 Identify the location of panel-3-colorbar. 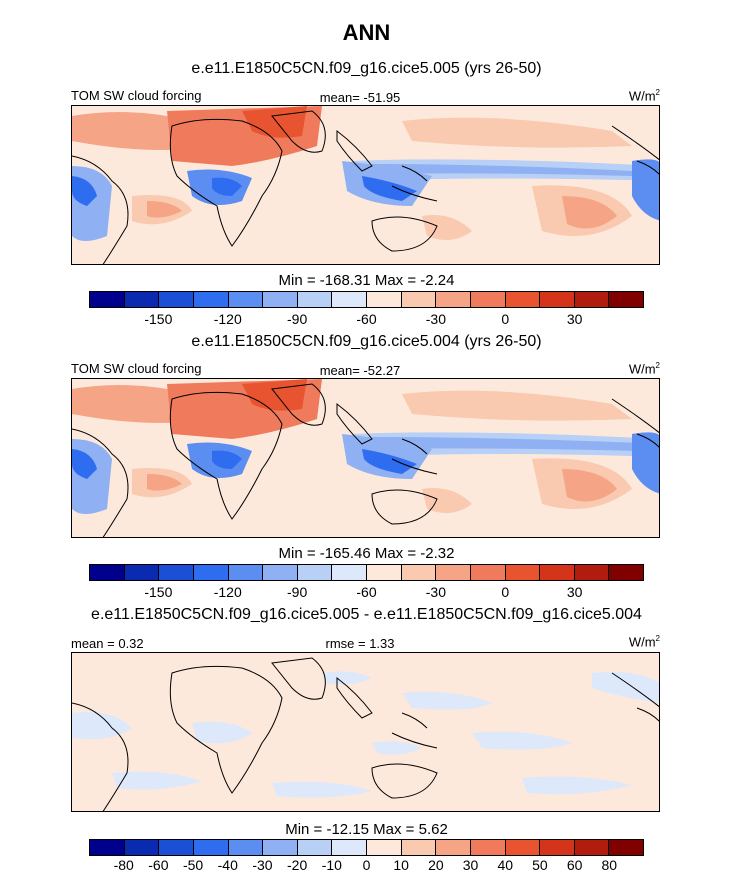
(366, 847).